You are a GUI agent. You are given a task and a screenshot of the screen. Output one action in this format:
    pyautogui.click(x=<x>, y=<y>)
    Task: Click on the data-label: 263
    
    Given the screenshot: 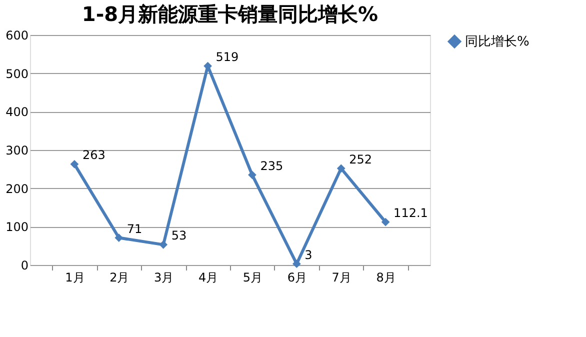 What is the action you would take?
    pyautogui.click(x=94, y=155)
    